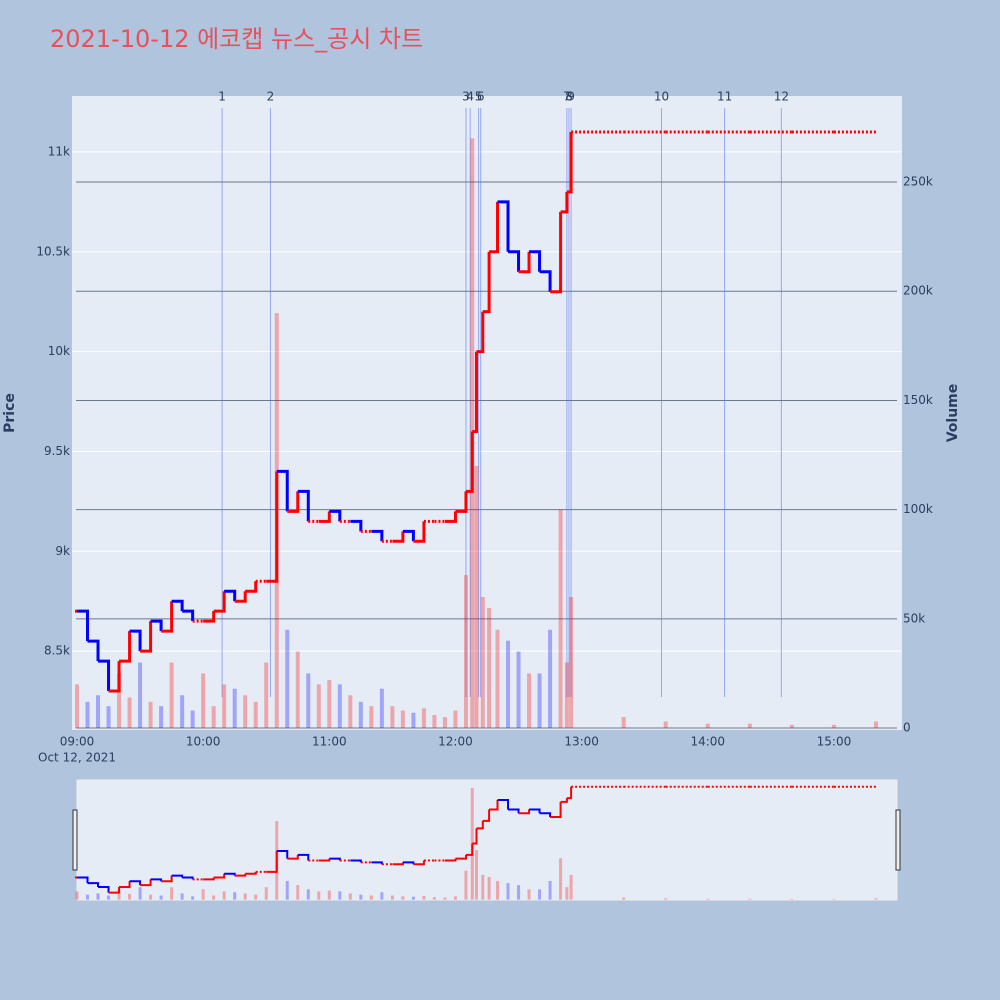 The width and height of the screenshot is (1000, 1000). I want to click on event-label: 8, so click(569, 97).